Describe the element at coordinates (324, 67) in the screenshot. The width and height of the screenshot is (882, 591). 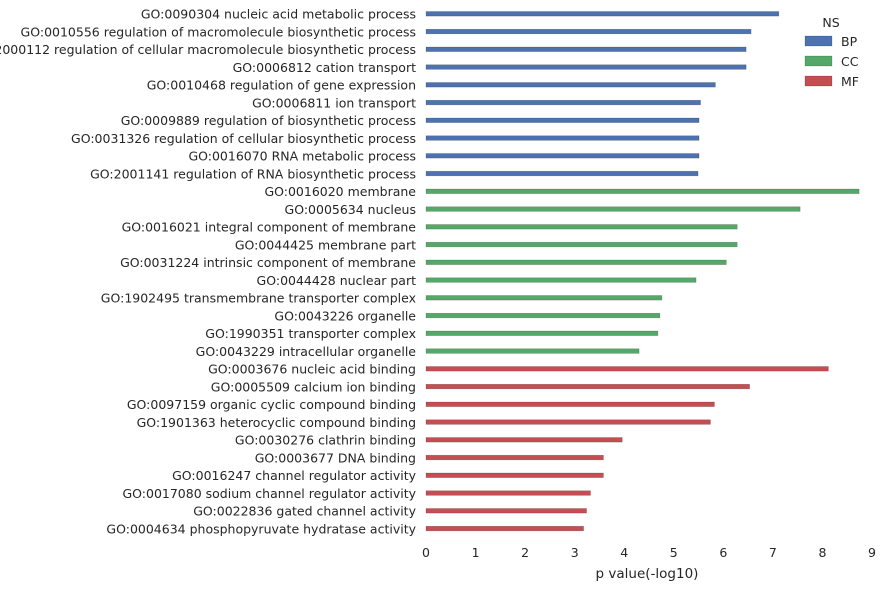
I see `category-label: GO:0006812 cation transport` at that location.